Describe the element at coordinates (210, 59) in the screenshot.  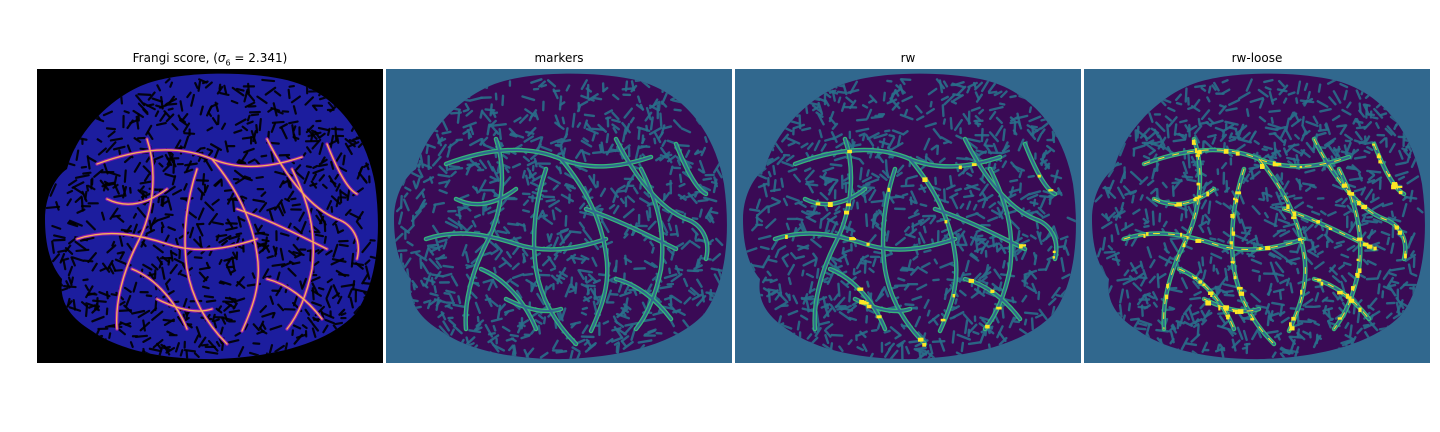
I see `panel-title-frangi: Frangi score, (σ6 = 2.341)` at that location.